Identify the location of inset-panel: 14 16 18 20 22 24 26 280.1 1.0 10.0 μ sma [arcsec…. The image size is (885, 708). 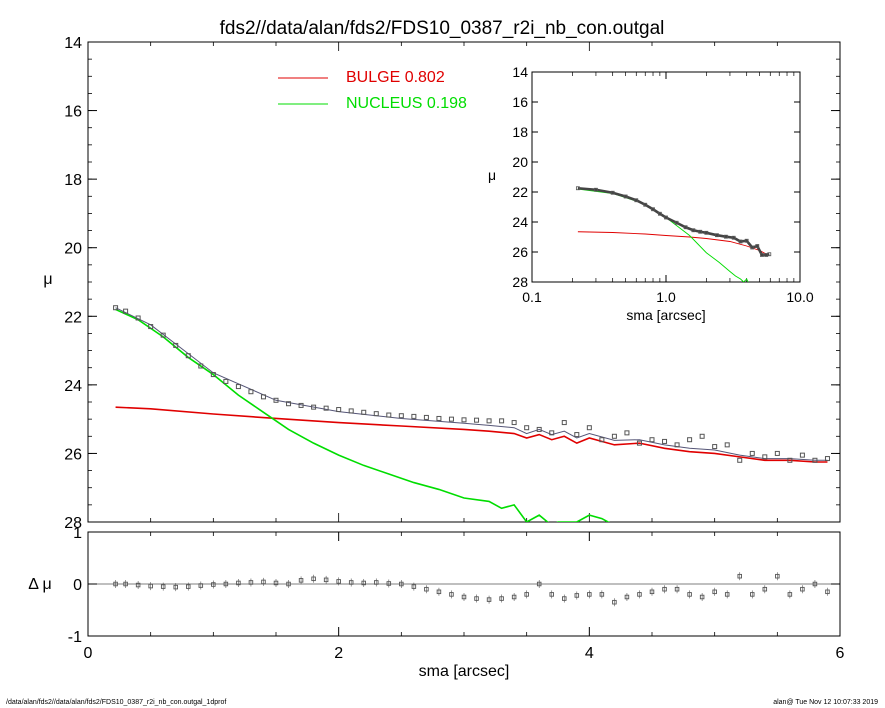
(651, 193).